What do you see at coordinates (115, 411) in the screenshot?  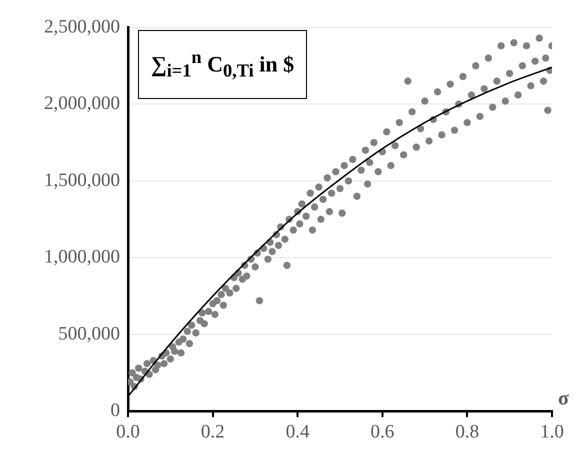 I see `y-tick-label: 0` at bounding box center [115, 411].